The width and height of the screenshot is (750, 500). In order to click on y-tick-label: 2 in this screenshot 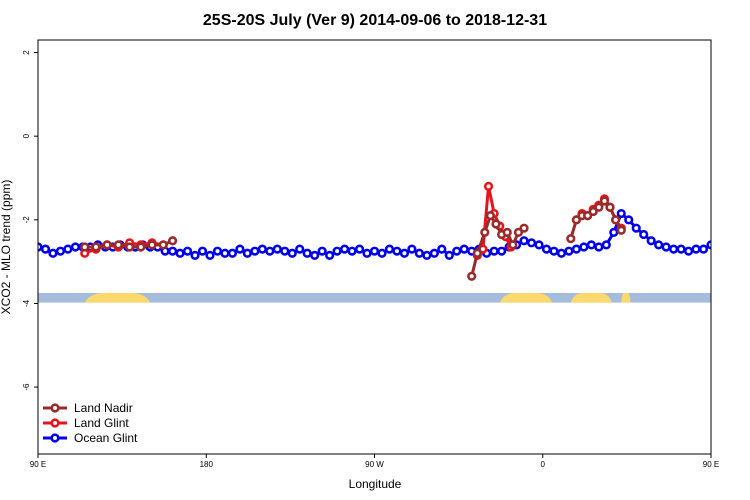, I will do `click(26, 52)`.